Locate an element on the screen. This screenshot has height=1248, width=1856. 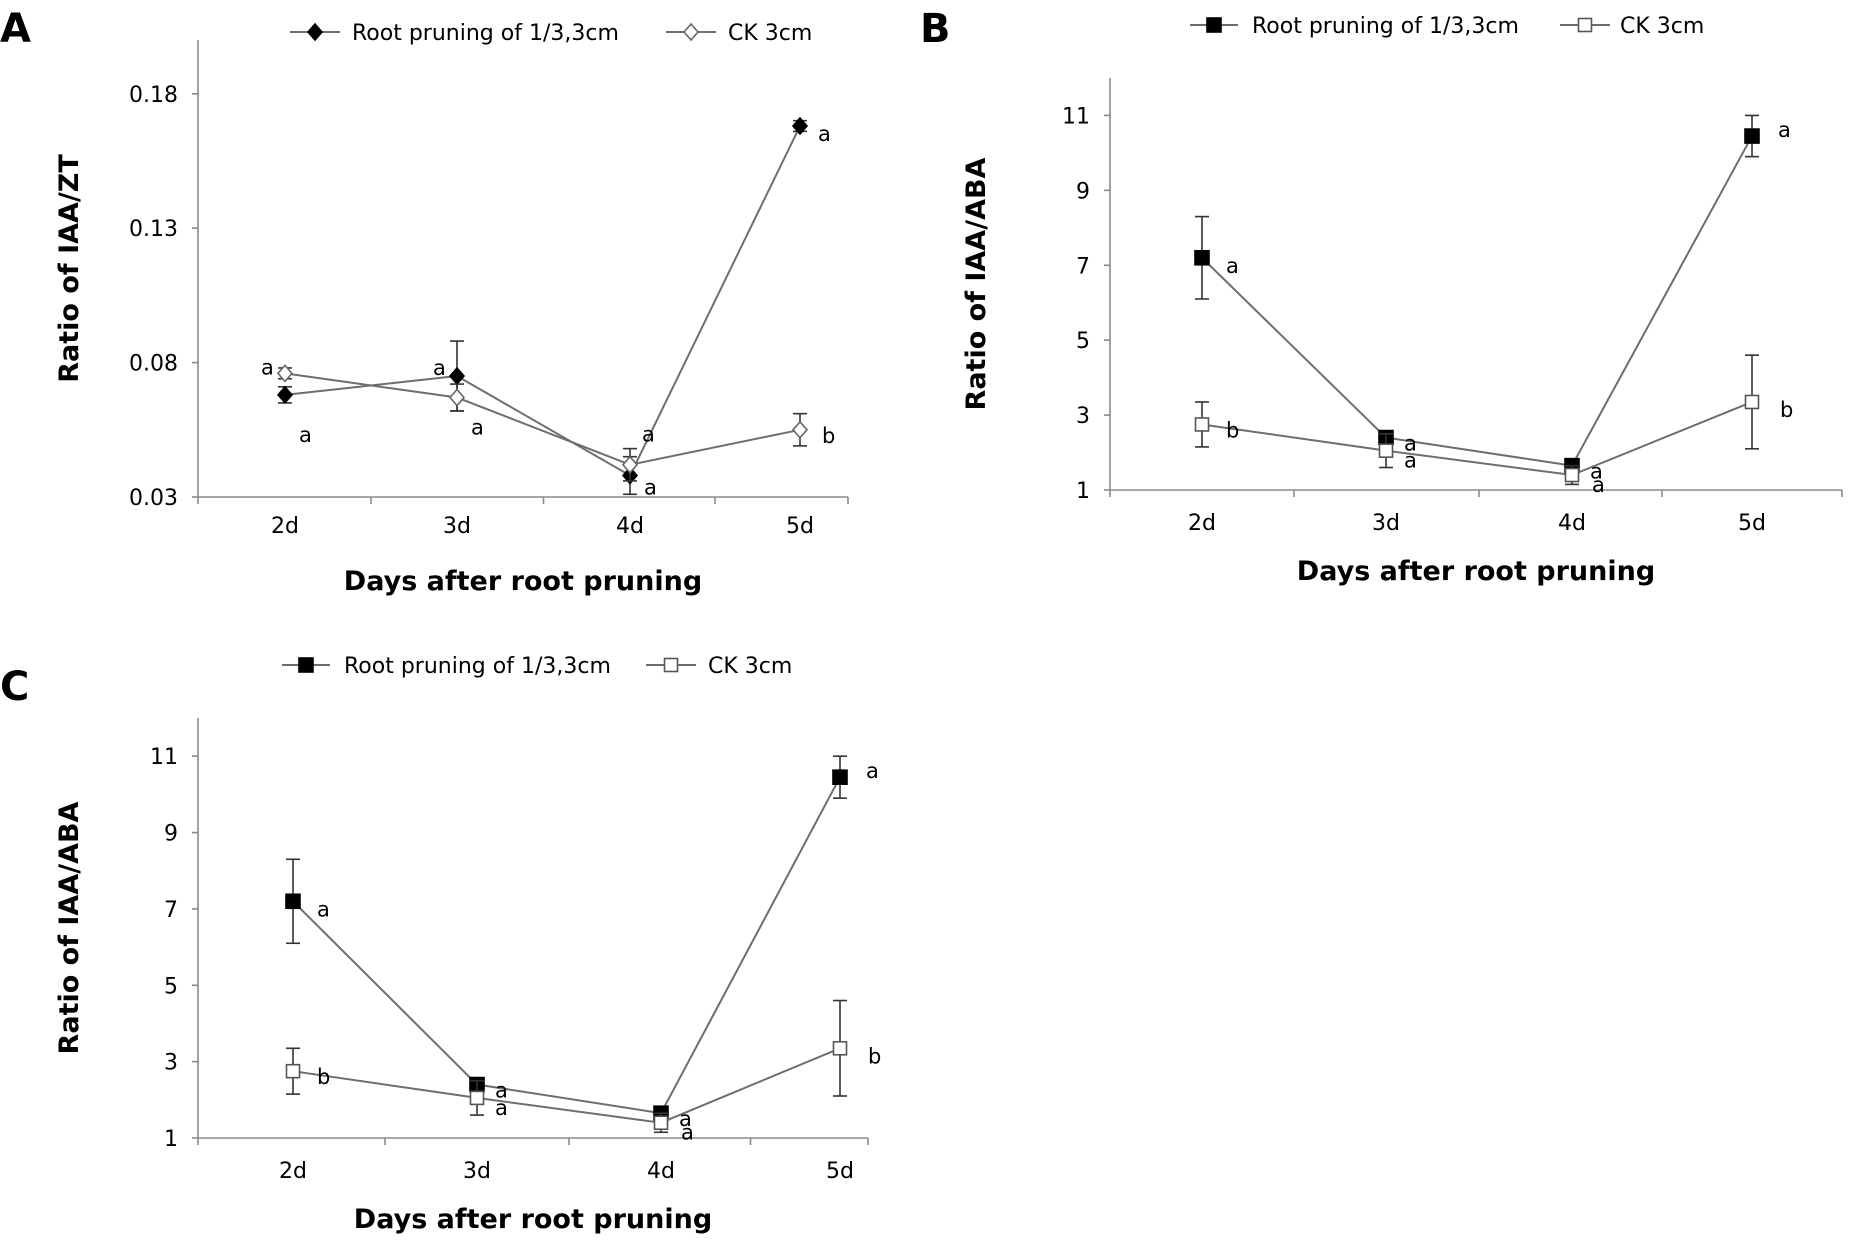
panel-letter: B is located at coordinates (935, 29).